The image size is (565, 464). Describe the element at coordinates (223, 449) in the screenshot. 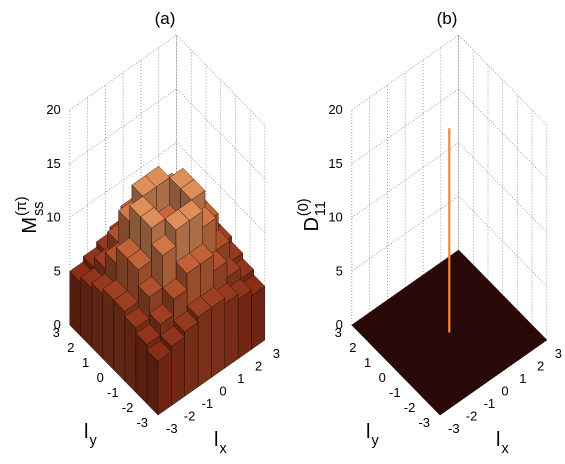

I see `x-axis-label-sub: x` at that location.